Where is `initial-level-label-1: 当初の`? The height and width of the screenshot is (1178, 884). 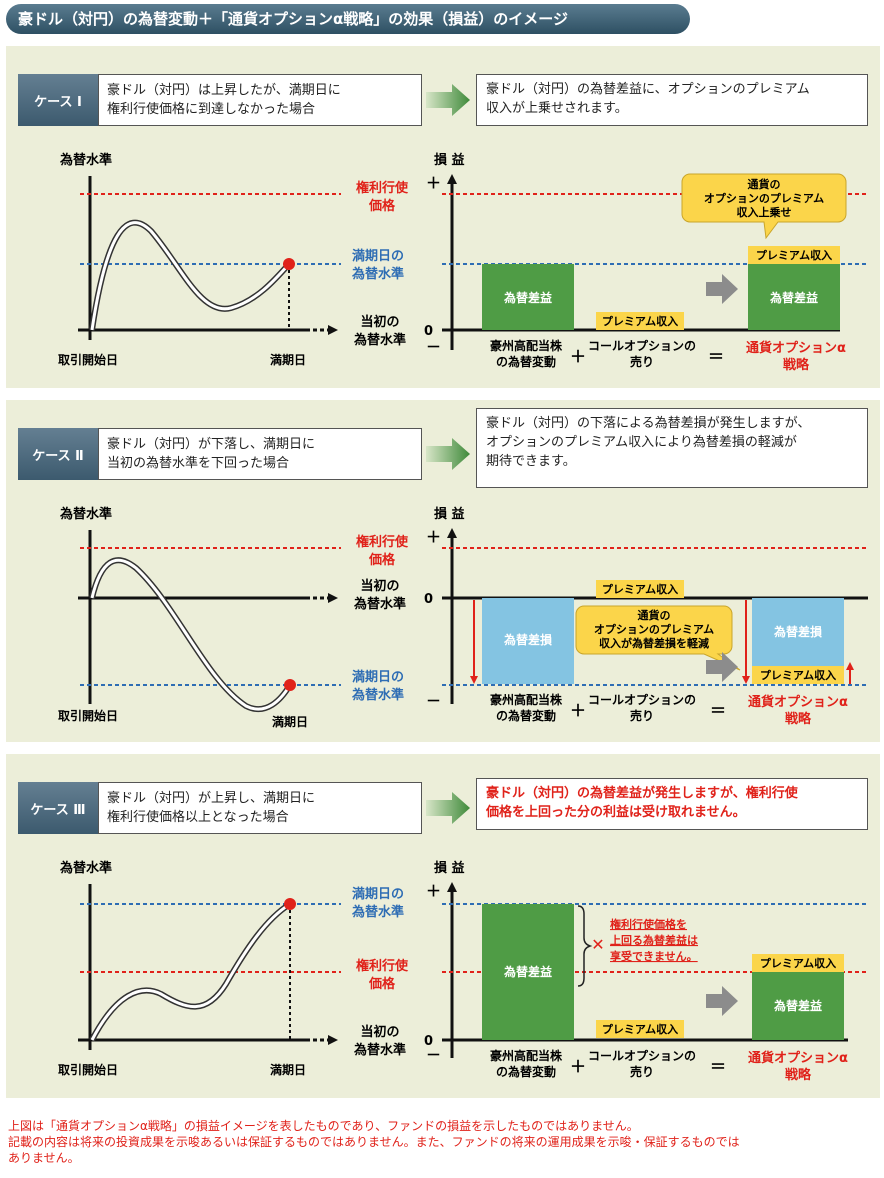
initial-level-label-1: 当初の is located at coordinates (379, 1032).